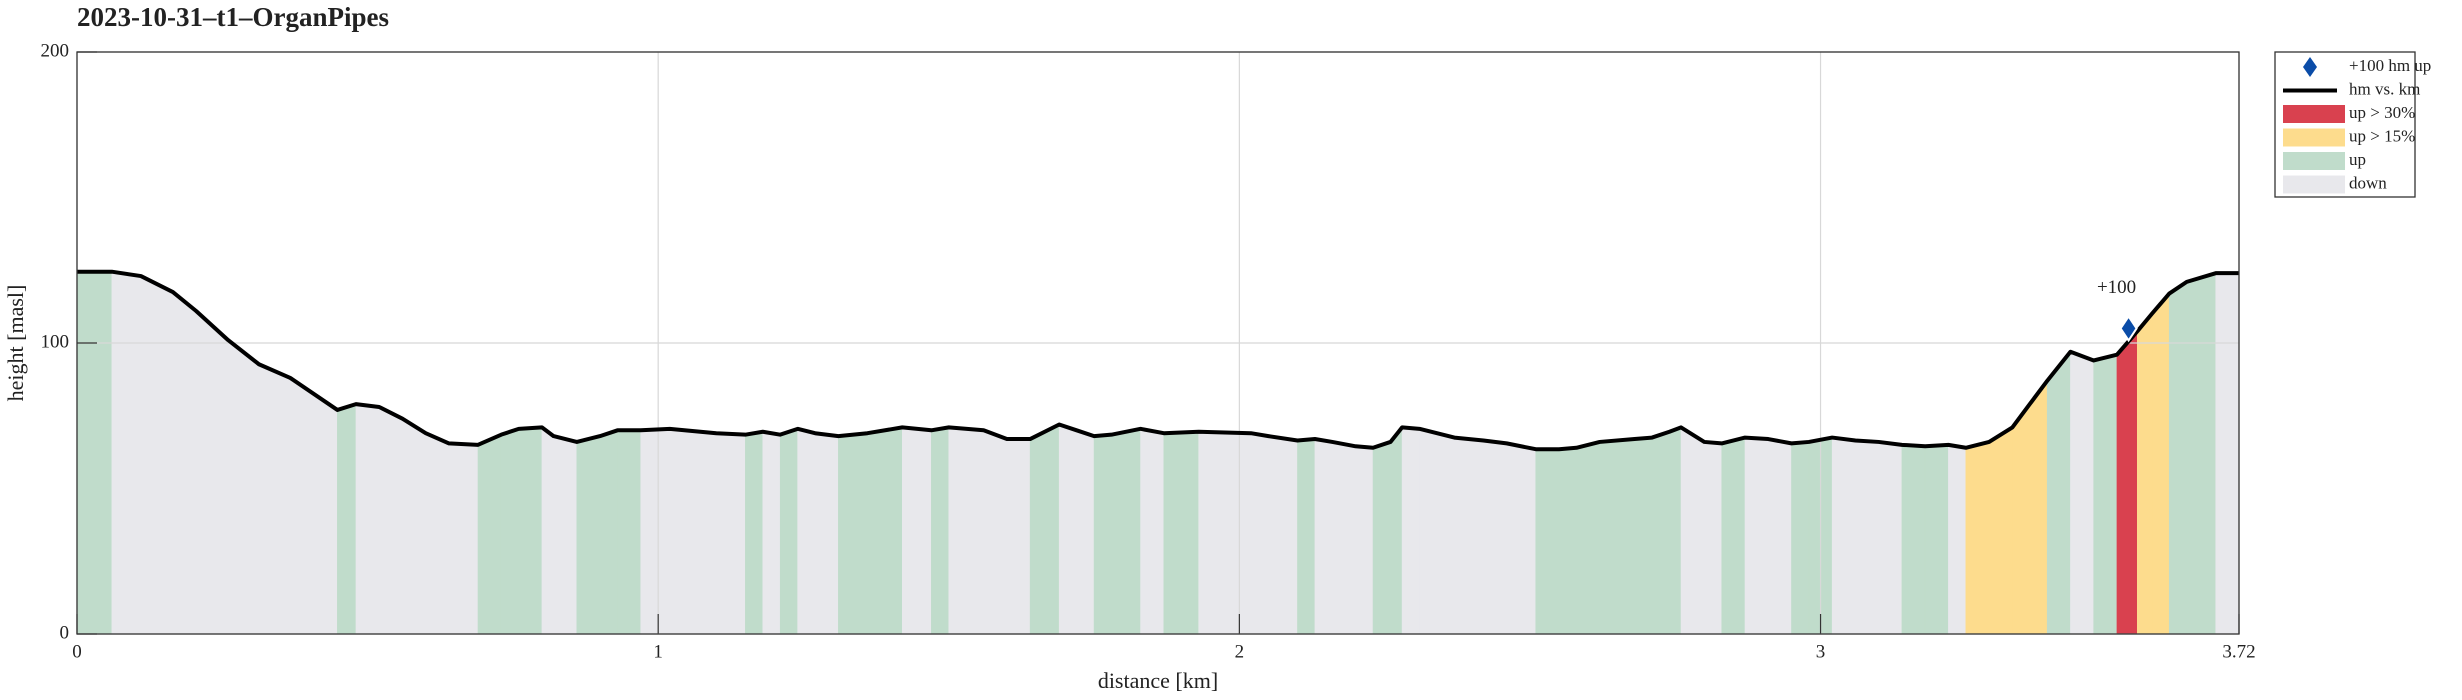 The image size is (2462, 700). Describe the element at coordinates (2238, 651) in the screenshot. I see `x-tick-label: 3.72` at that location.